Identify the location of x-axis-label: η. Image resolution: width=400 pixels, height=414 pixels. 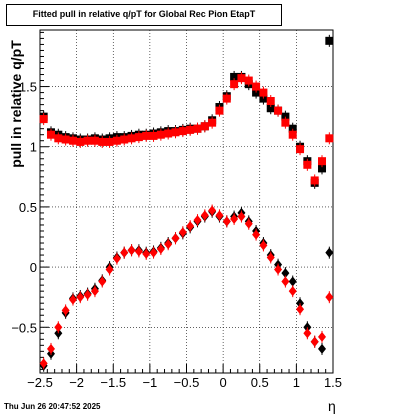
(332, 406).